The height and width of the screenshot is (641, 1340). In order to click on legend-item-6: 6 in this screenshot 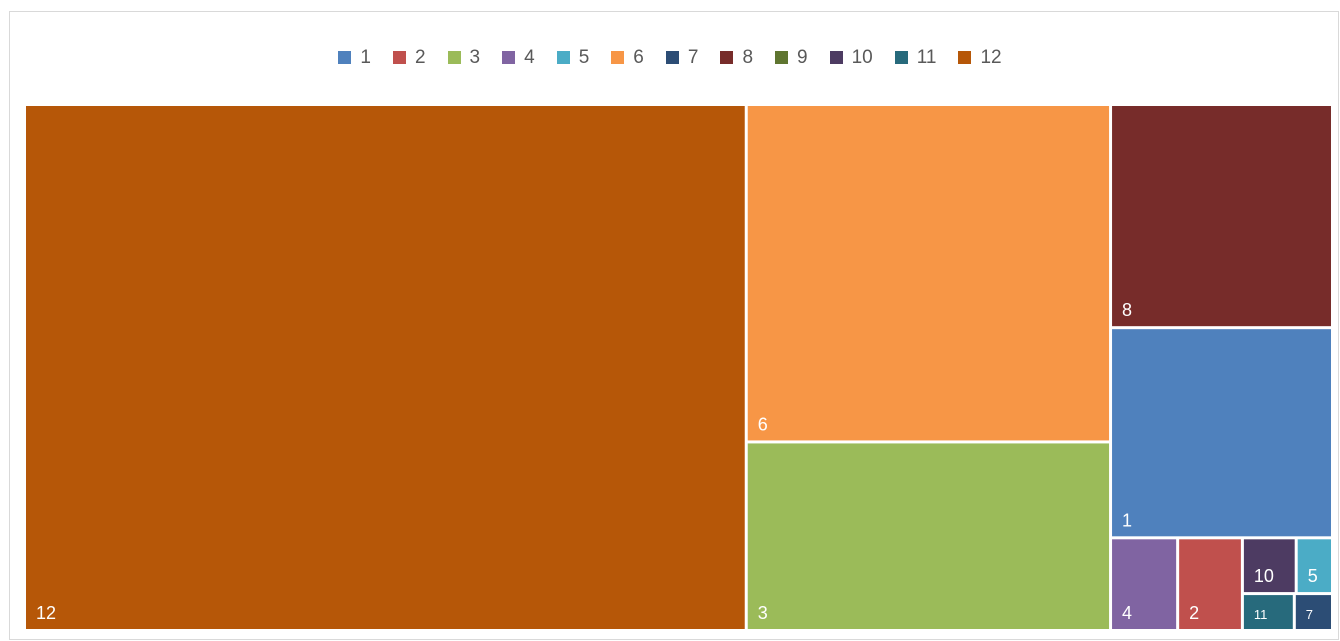, I will do `click(627, 57)`.